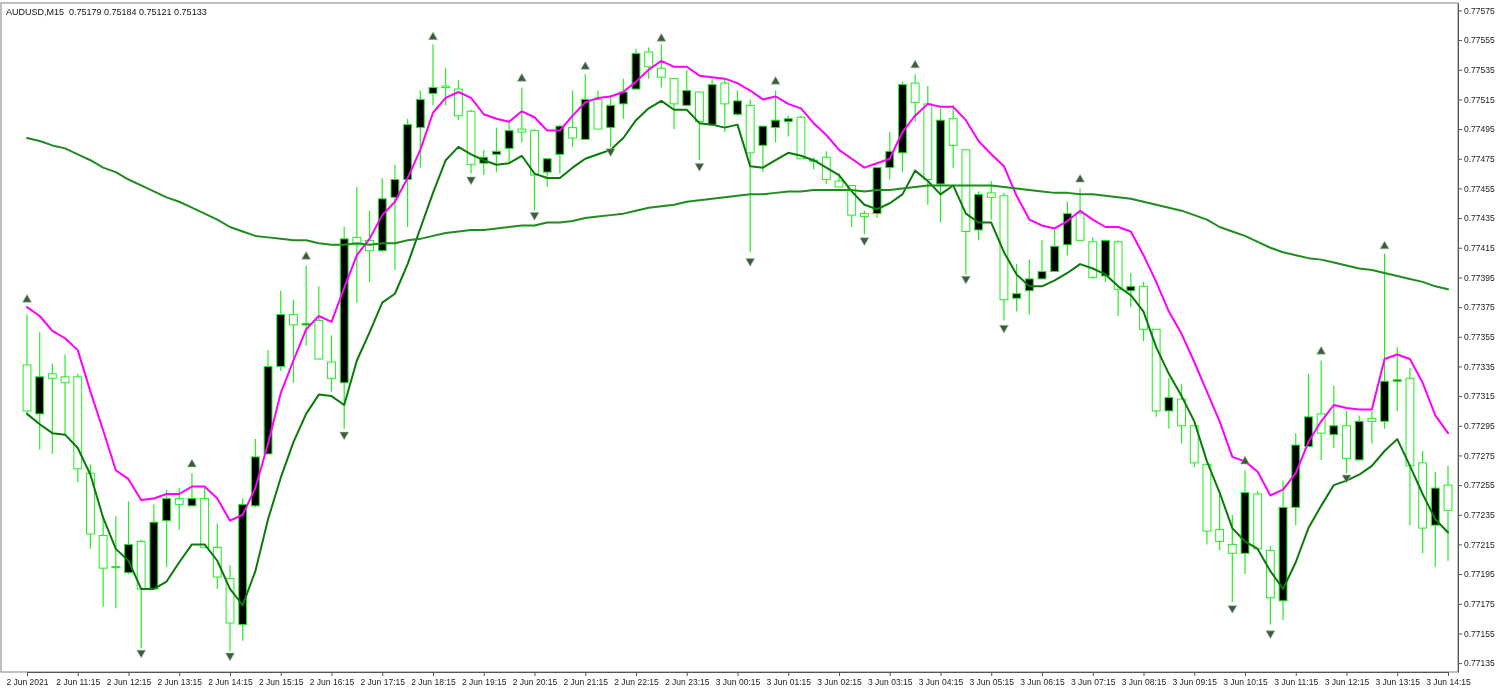 The image size is (1500, 690). What do you see at coordinates (1448, 682) in the screenshot?
I see `x-tick-label: 3 Jun 14:15` at bounding box center [1448, 682].